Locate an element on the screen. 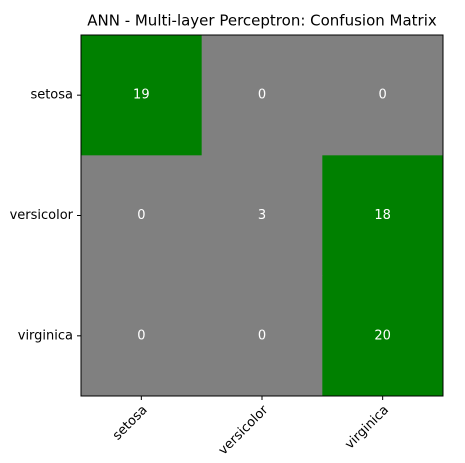 The image size is (465, 463). x-tick-label: setosa is located at coordinates (130, 423).